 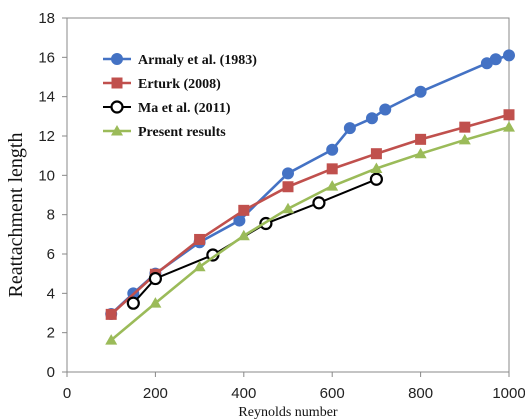 I want to click on x-axis-ticks: 0 200 400 600 800 1000, so click(x=294, y=387).